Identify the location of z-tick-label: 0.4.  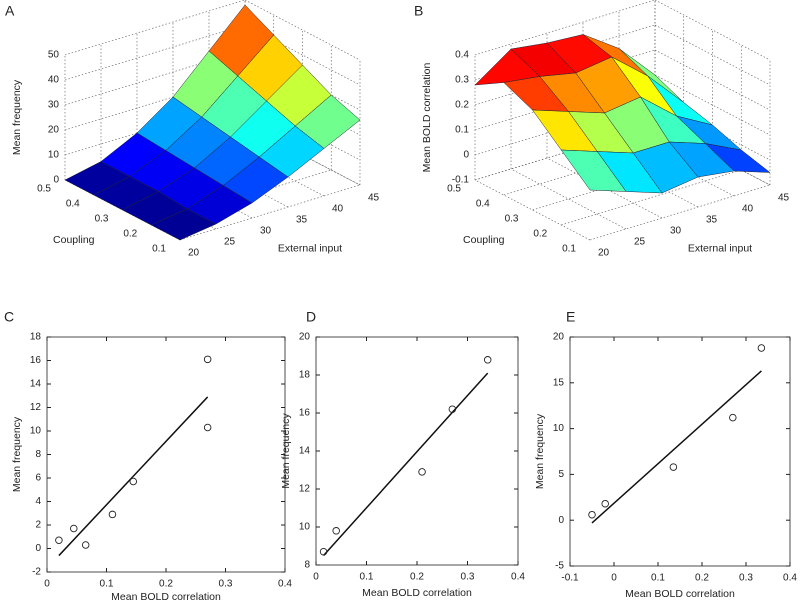
(462, 55).